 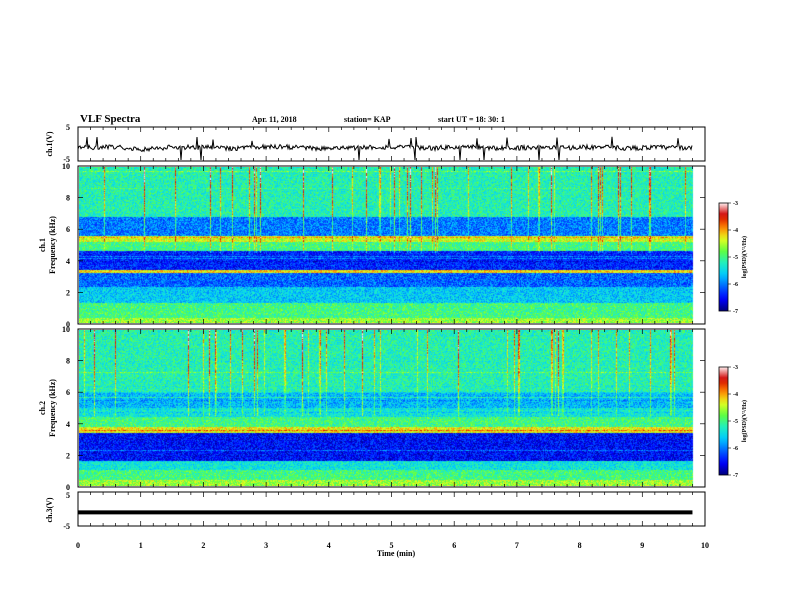 I want to click on ch3-ylabel: ch.3(V), so click(x=49, y=509).